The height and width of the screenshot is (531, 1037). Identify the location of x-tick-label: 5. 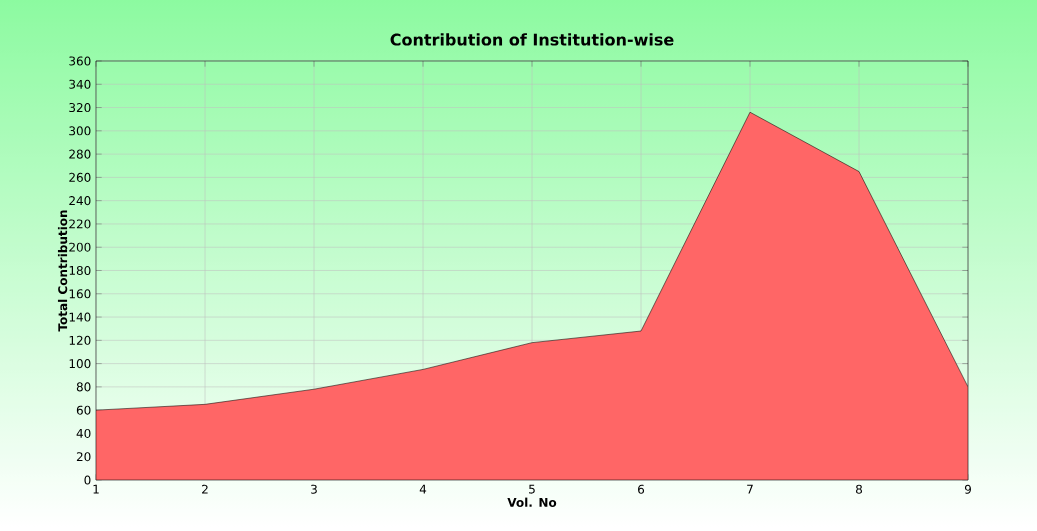
(532, 489).